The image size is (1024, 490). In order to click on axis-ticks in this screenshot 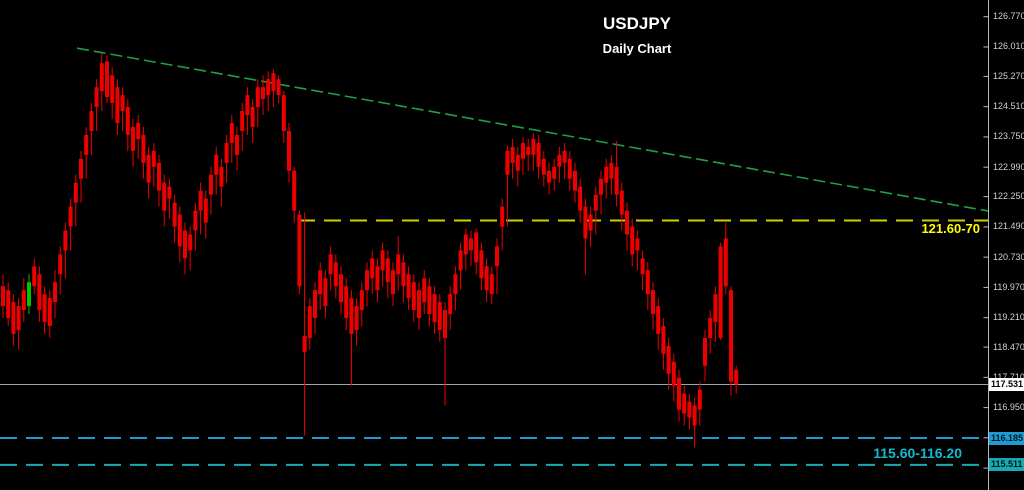, I will do `click(986, 242)`.